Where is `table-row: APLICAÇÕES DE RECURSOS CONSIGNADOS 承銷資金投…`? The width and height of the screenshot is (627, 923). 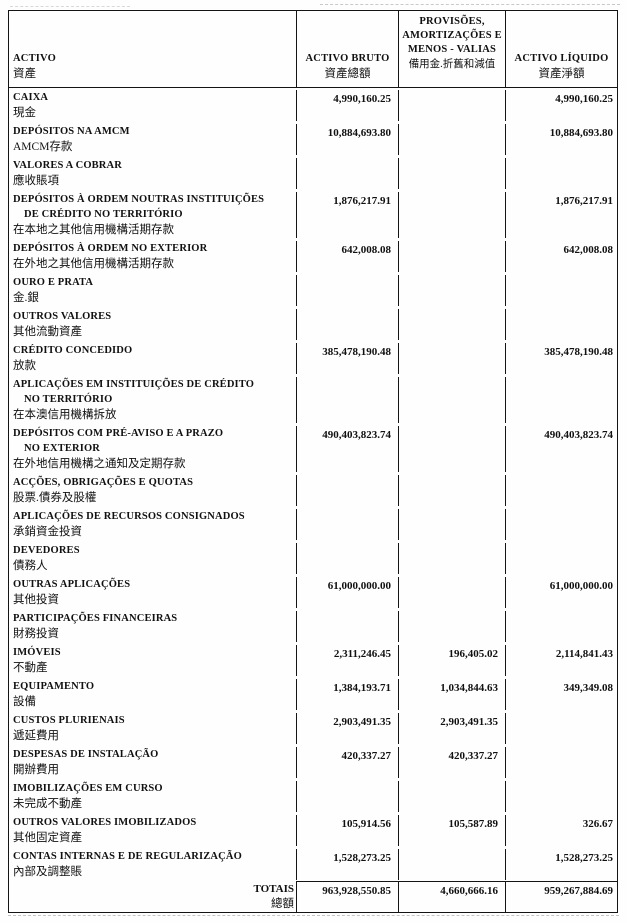 table-row: APLICAÇÕES DE RECURSOS CONSIGNADOS 承銷資金投… is located at coordinates (313, 524).